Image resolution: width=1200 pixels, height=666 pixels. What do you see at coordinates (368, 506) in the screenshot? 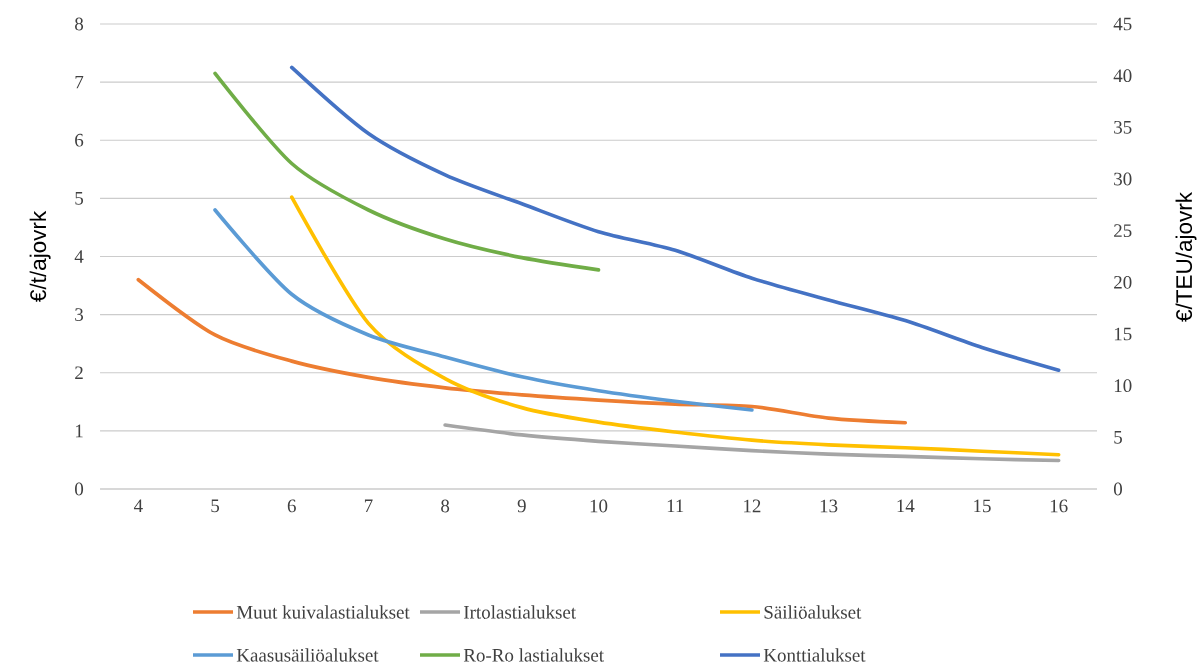
I see `x-tick-label: 7` at bounding box center [368, 506].